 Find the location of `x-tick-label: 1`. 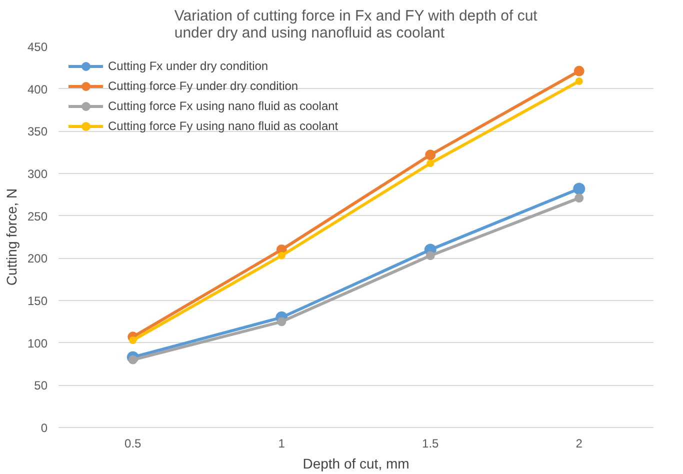

x-tick-label: 1 is located at coordinates (282, 443).